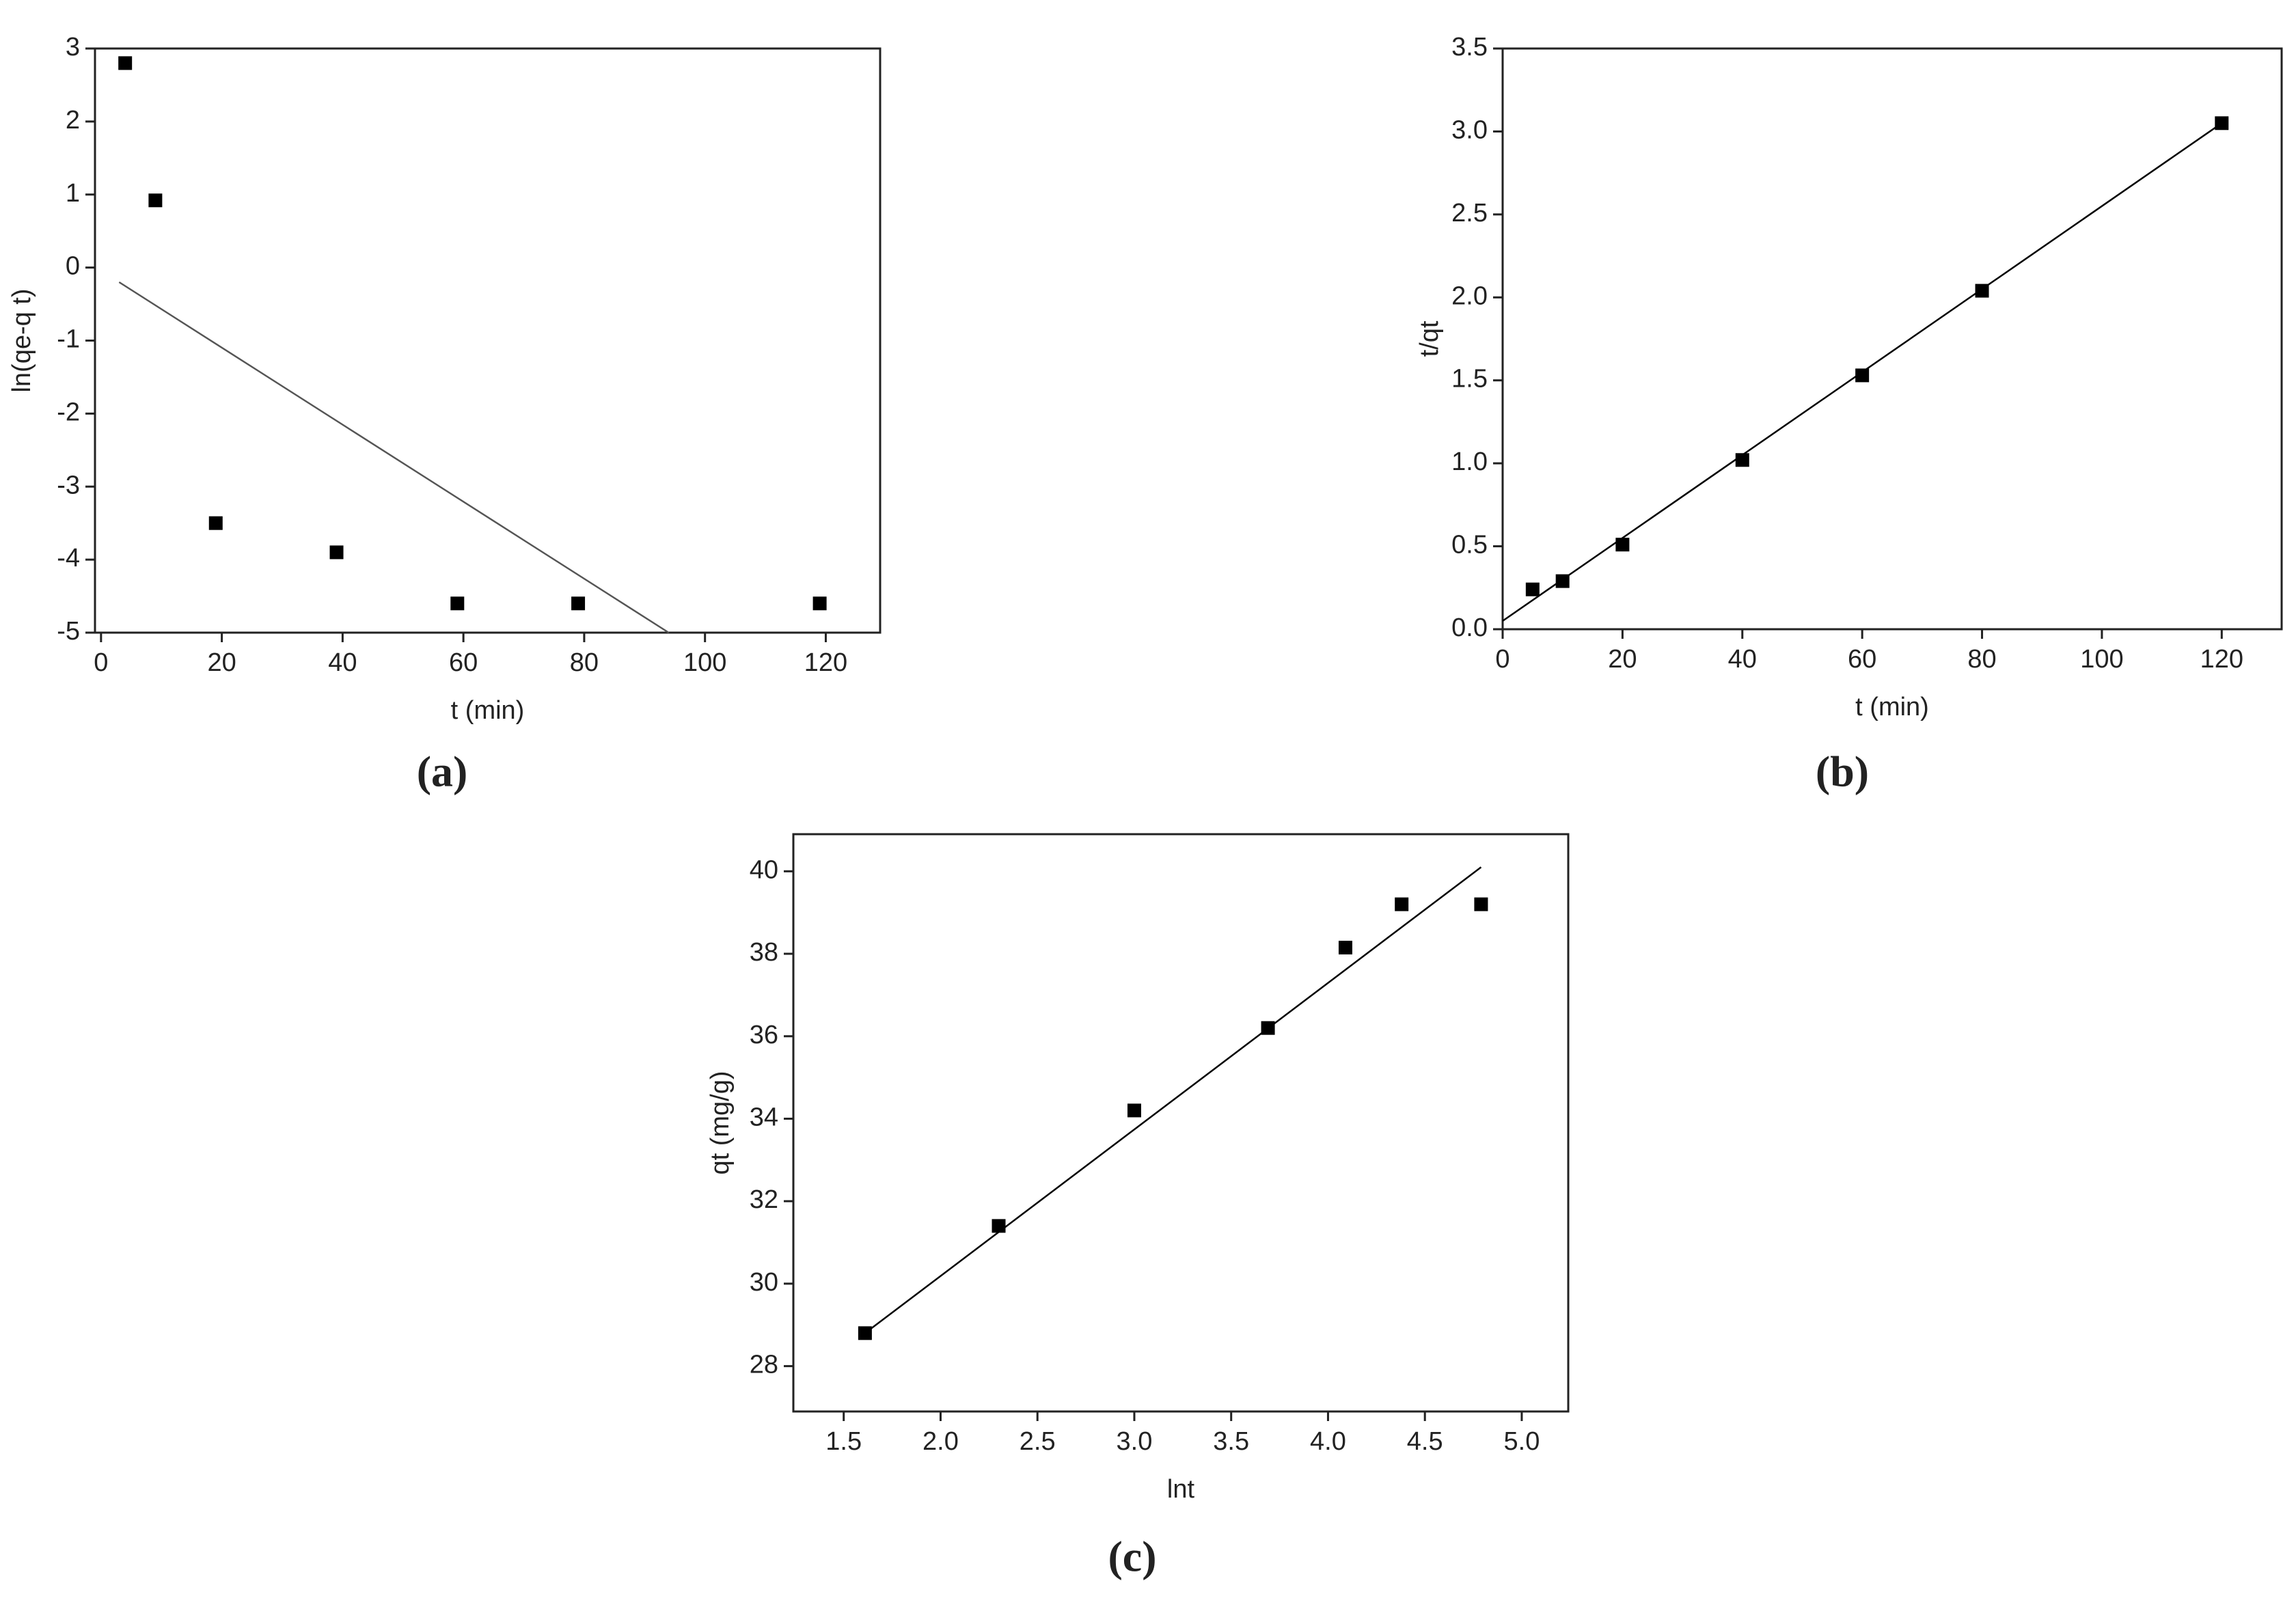 The width and height of the screenshot is (2296, 1598). What do you see at coordinates (1135, 1441) in the screenshot?
I see `x-tick-label: 3.0` at bounding box center [1135, 1441].